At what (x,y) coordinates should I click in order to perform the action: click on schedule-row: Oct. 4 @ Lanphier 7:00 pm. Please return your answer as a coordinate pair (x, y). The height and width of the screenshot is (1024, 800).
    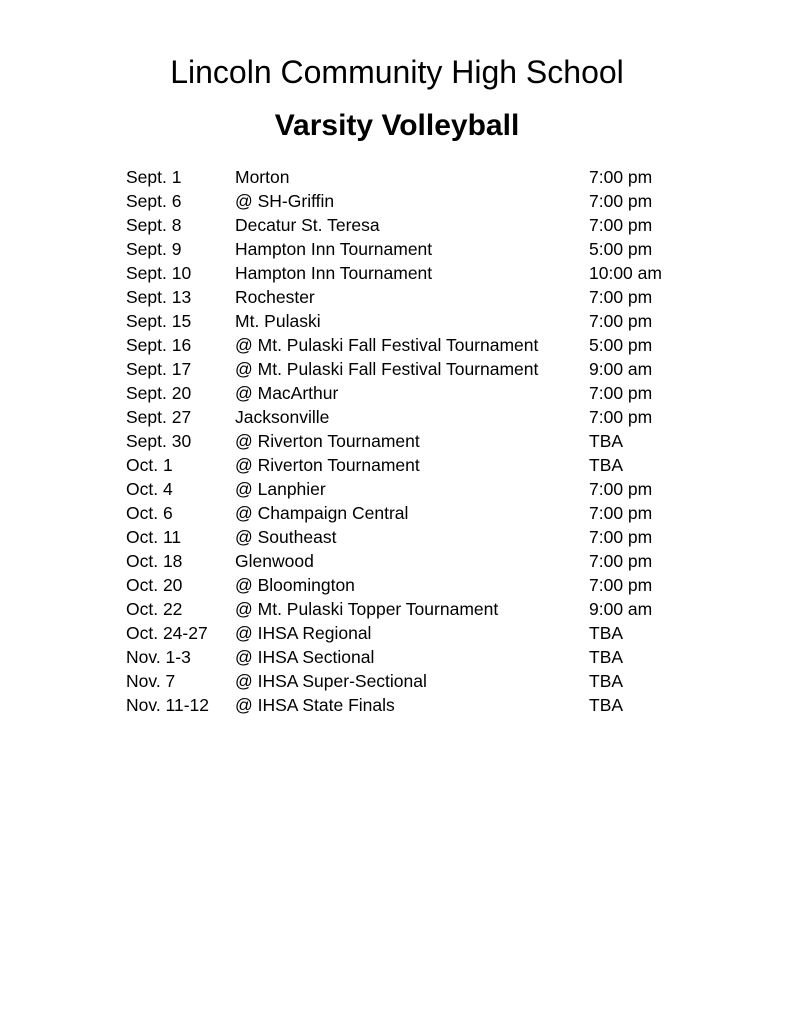
    Looking at the image, I should click on (426, 489).